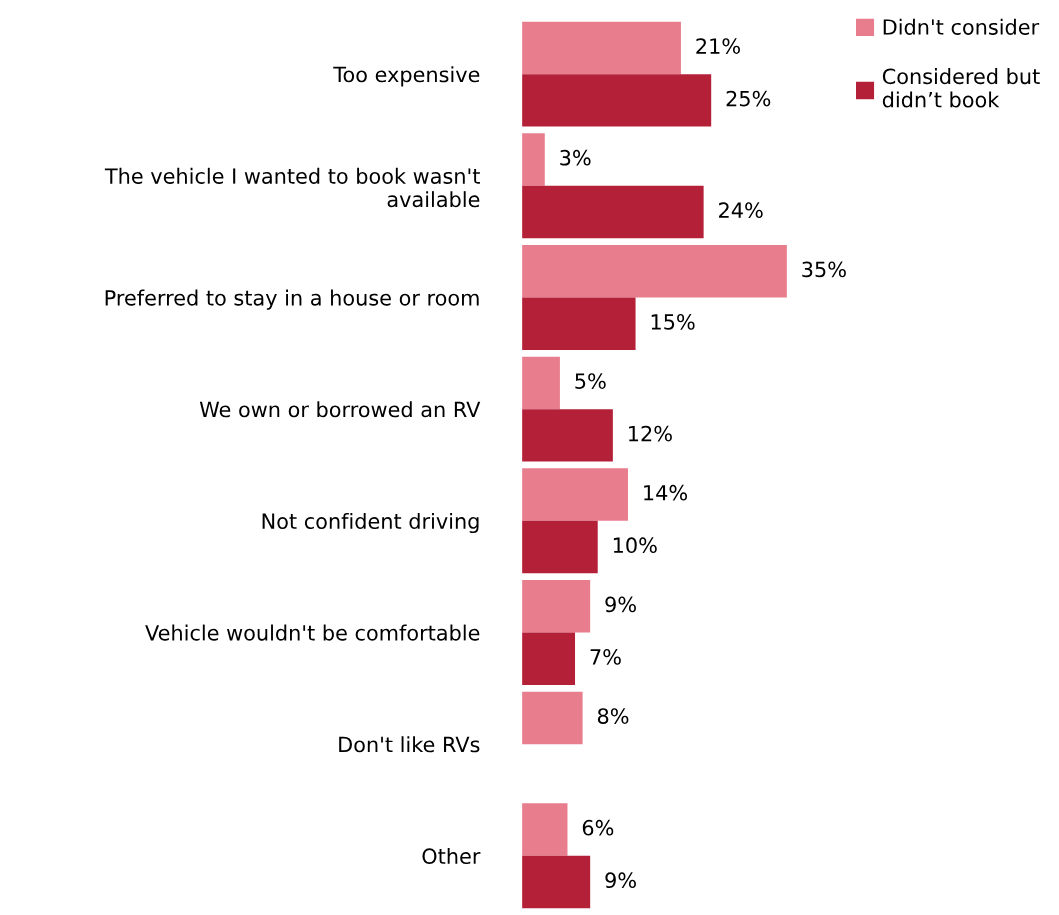 This screenshot has width=1059, height=915. Describe the element at coordinates (650, 433) in the screenshot. I see `data-label: 12%` at that location.